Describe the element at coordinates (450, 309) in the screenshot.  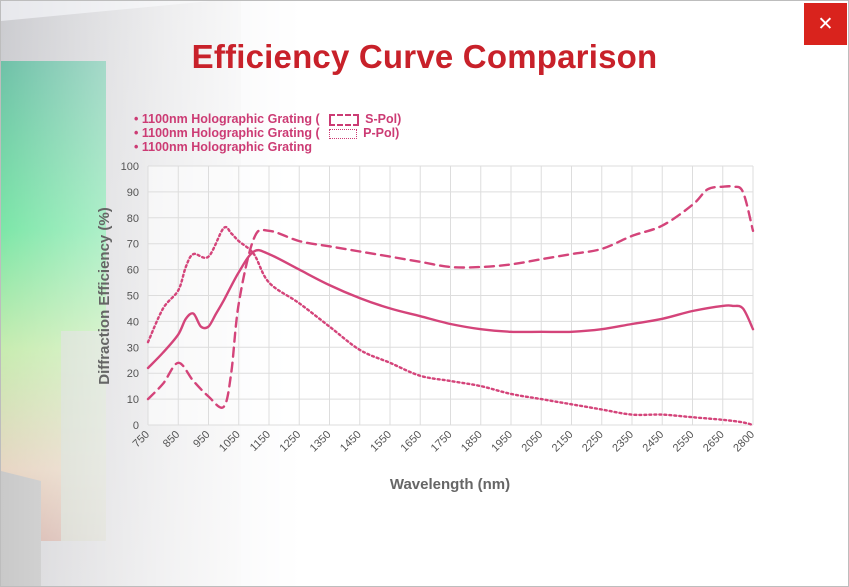
I see `series-line-solid` at that location.